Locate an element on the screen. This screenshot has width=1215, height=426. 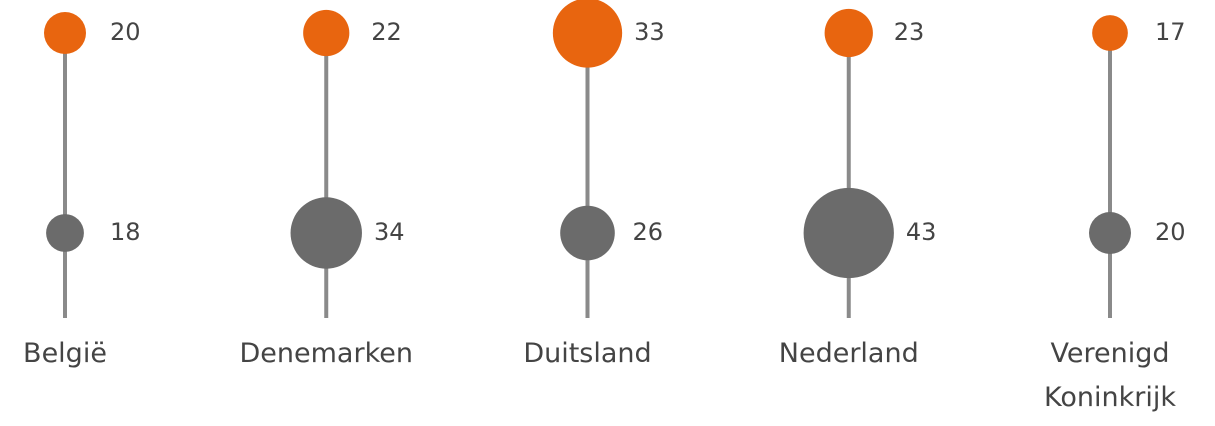
category-label: Nederland is located at coordinates (848, 353).